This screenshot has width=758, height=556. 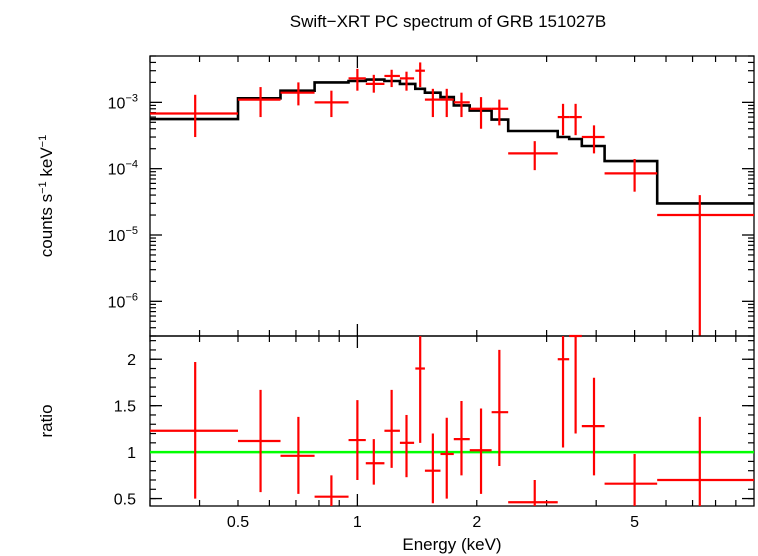 What do you see at coordinates (634, 522) in the screenshot?
I see `x-tick-label: 5` at bounding box center [634, 522].